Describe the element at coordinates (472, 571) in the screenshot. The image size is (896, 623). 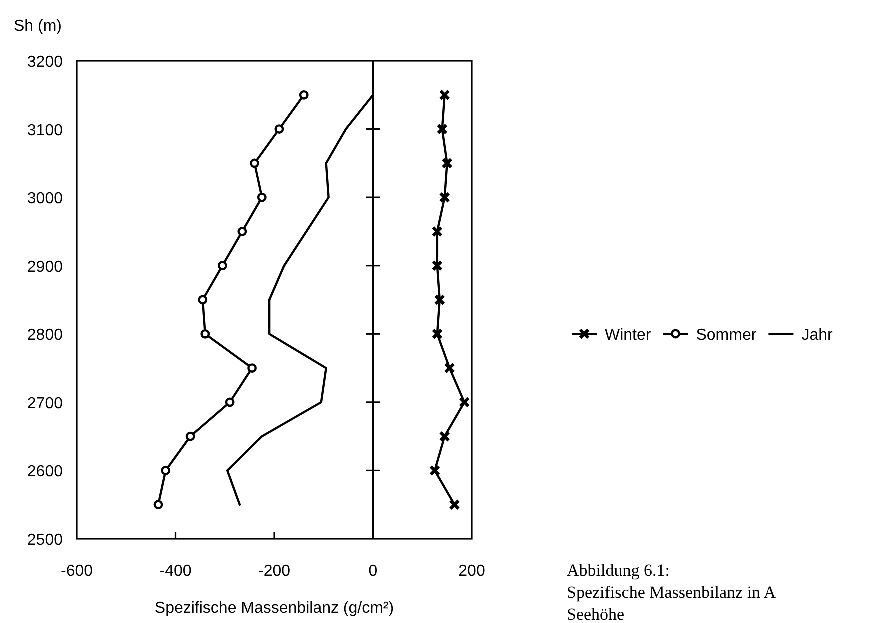
I see `x-tick-label: 200` at that location.